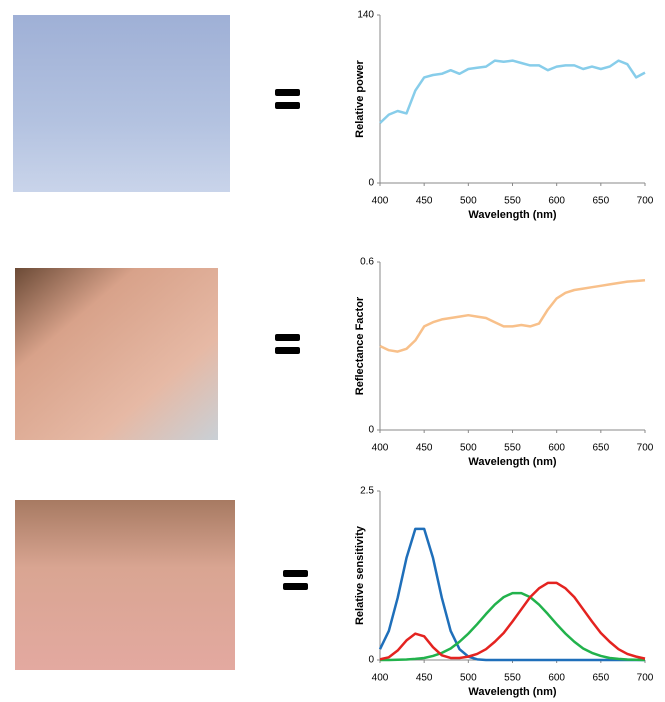 The width and height of the screenshot is (665, 702). I want to click on skin-photo, so click(116, 354).